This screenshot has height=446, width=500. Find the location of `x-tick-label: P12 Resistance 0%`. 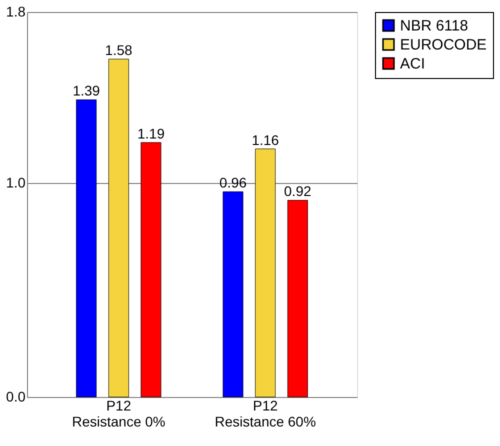

x-tick-label: P12 Resistance 0% is located at coordinates (119, 414).